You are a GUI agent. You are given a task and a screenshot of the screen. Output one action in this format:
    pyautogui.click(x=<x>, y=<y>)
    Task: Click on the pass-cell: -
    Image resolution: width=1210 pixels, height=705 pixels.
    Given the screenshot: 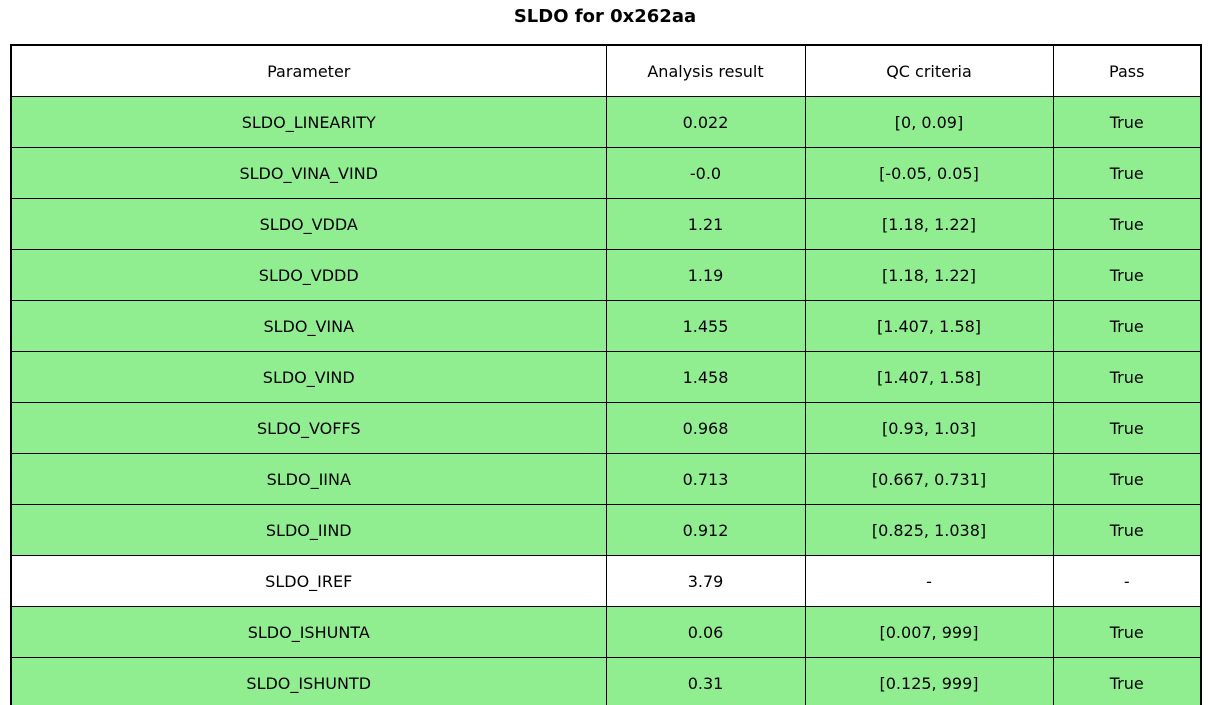 What is the action you would take?
    pyautogui.click(x=1127, y=581)
    